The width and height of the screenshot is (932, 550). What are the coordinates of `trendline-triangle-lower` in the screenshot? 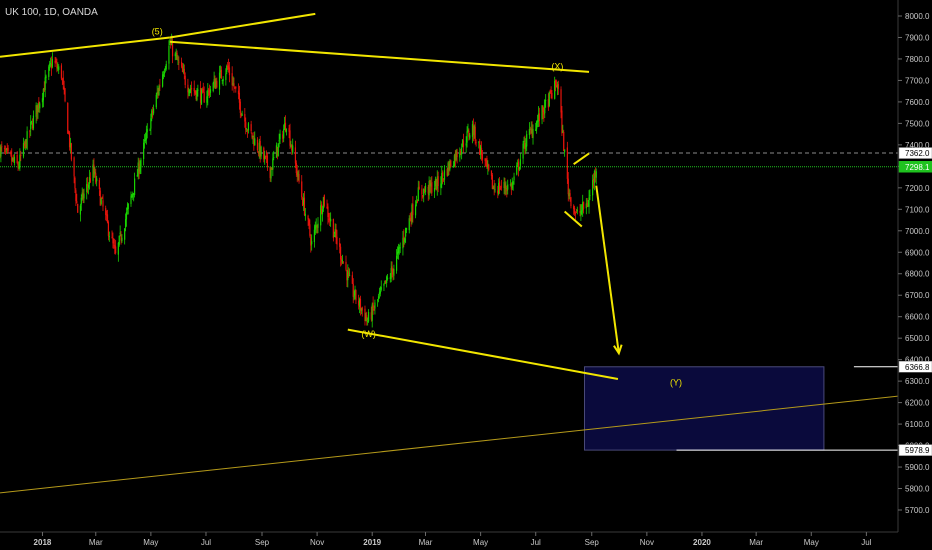 It's located at (573, 219).